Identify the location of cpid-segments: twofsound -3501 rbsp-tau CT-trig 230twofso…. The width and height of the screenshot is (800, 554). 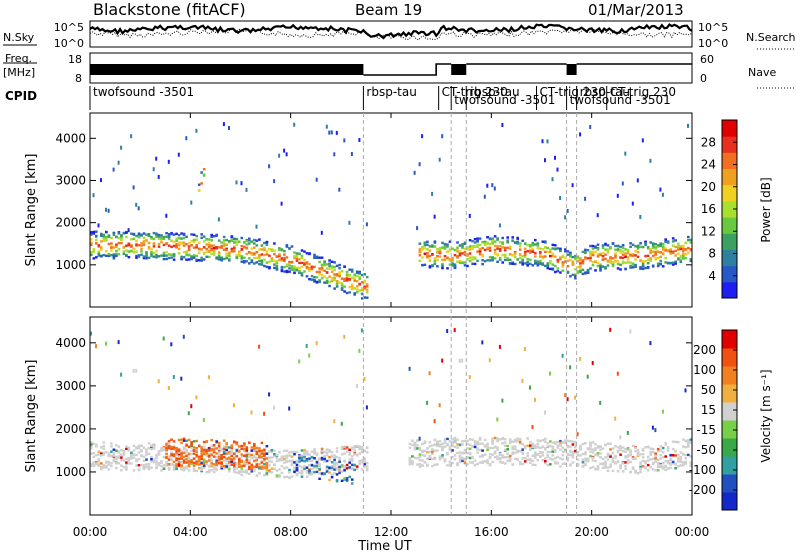
(384, 97).